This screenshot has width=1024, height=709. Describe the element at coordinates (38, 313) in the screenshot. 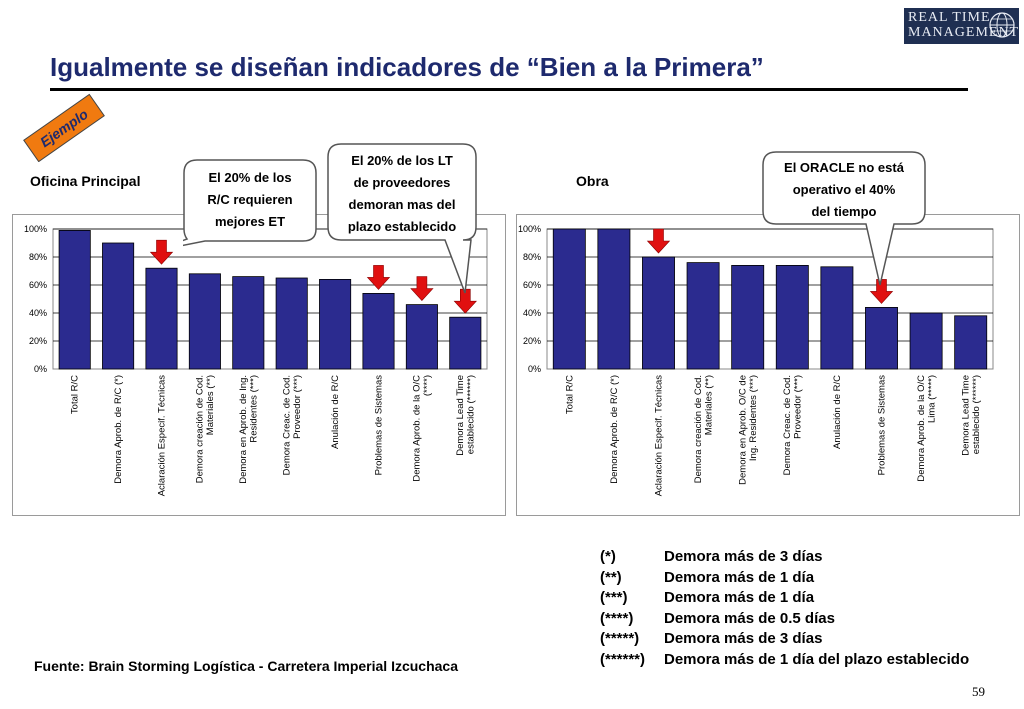

I see `y-tick-label: 40%` at that location.